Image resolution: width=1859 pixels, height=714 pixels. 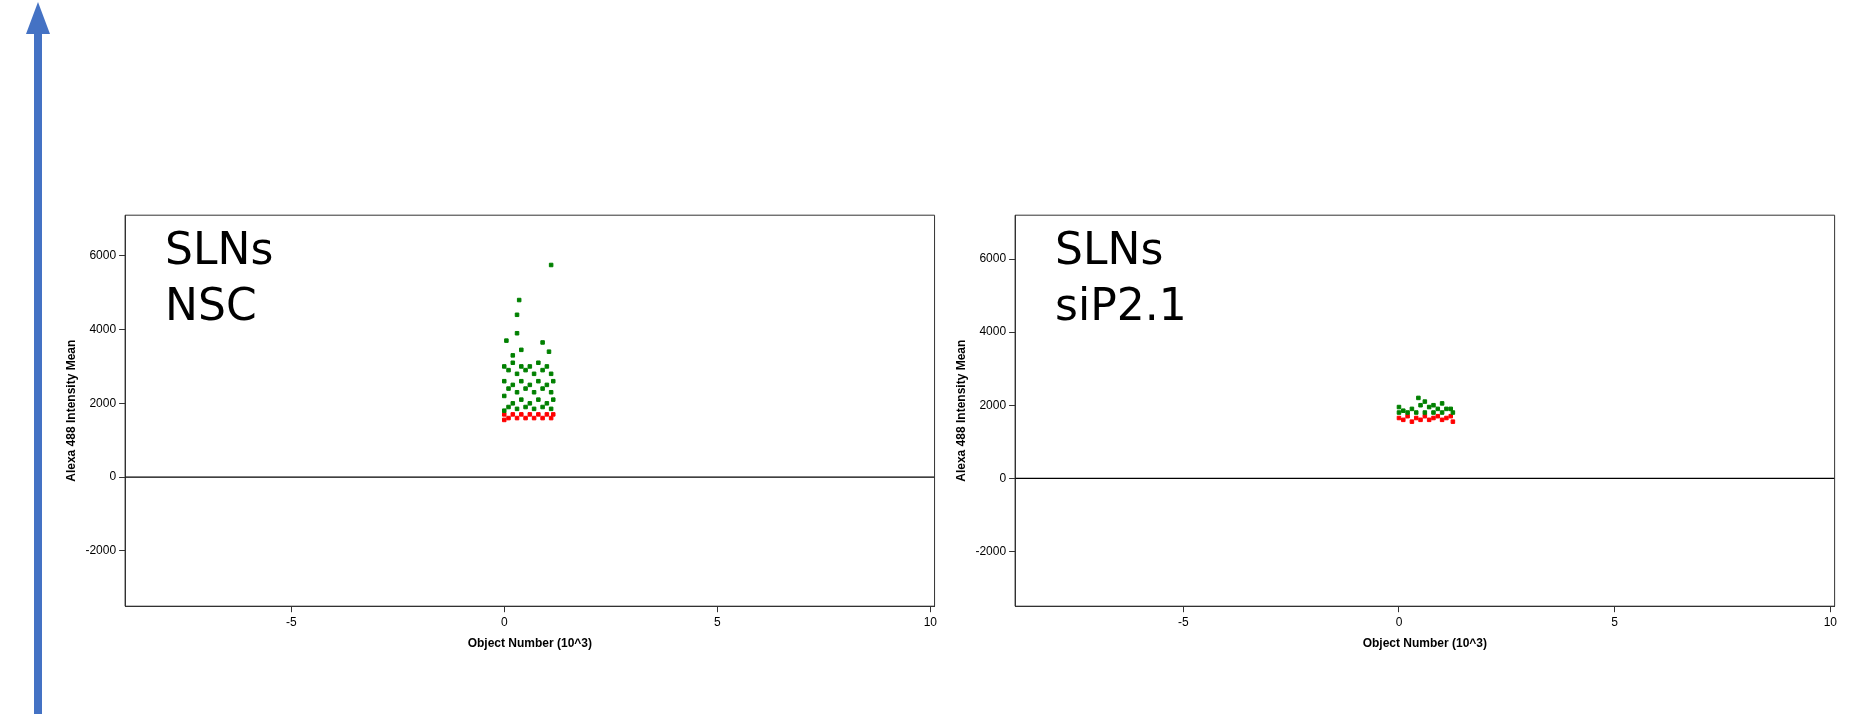 What do you see at coordinates (1830, 621) in the screenshot?
I see `x-tick-label: 10` at bounding box center [1830, 621].